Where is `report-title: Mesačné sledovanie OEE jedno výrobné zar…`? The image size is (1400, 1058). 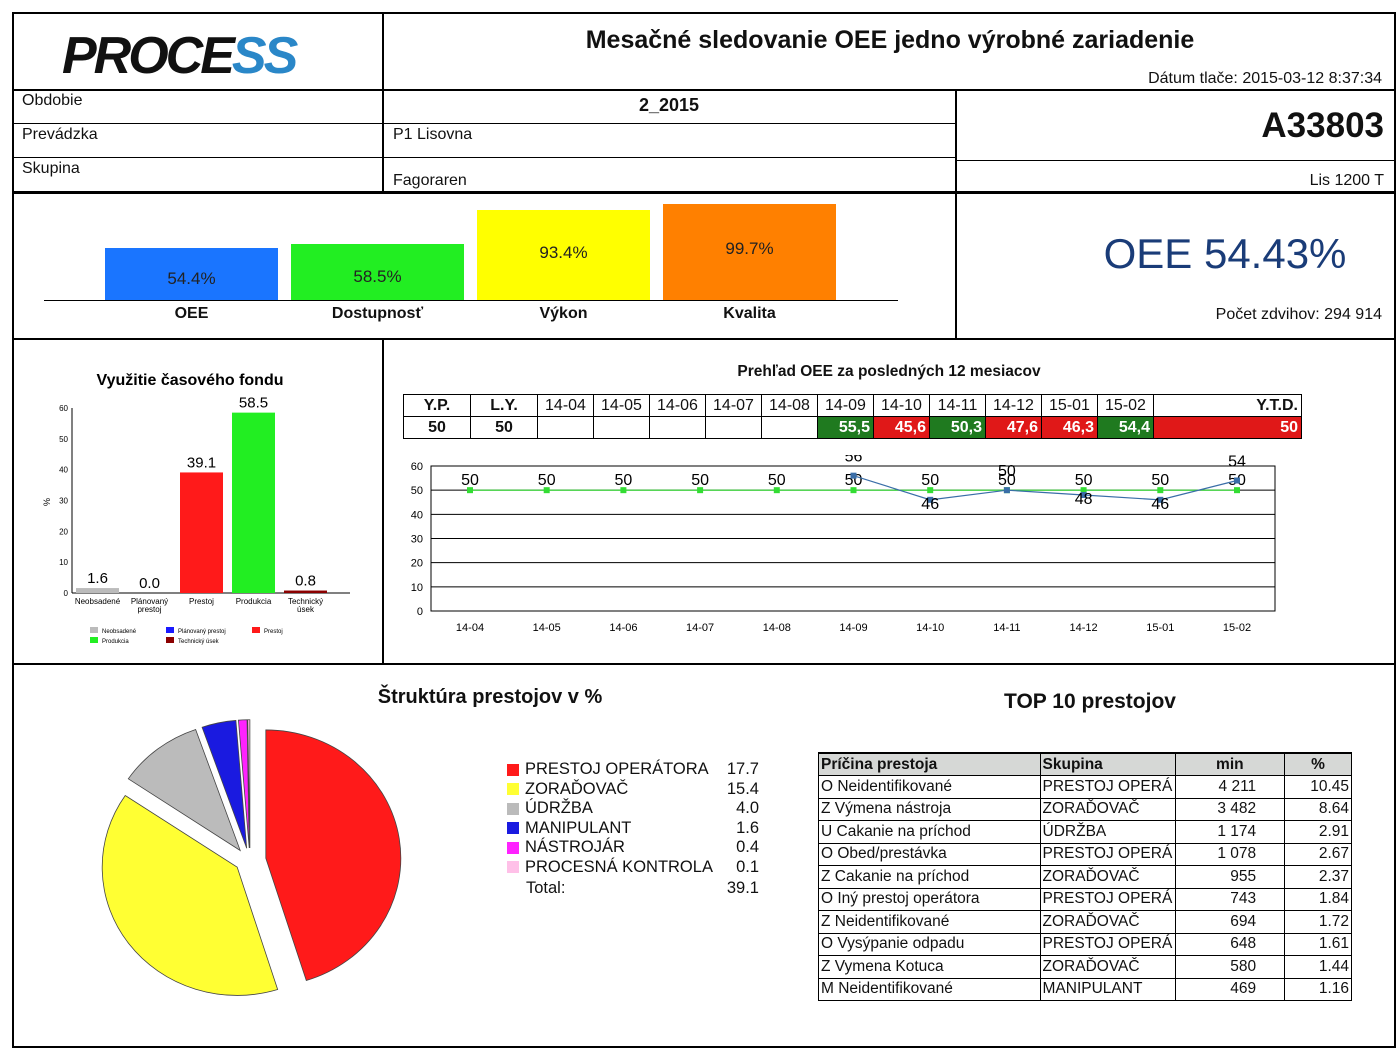
report-title: Mesačné sledovanie OEE jedno výrobné zar… is located at coordinates (890, 40).